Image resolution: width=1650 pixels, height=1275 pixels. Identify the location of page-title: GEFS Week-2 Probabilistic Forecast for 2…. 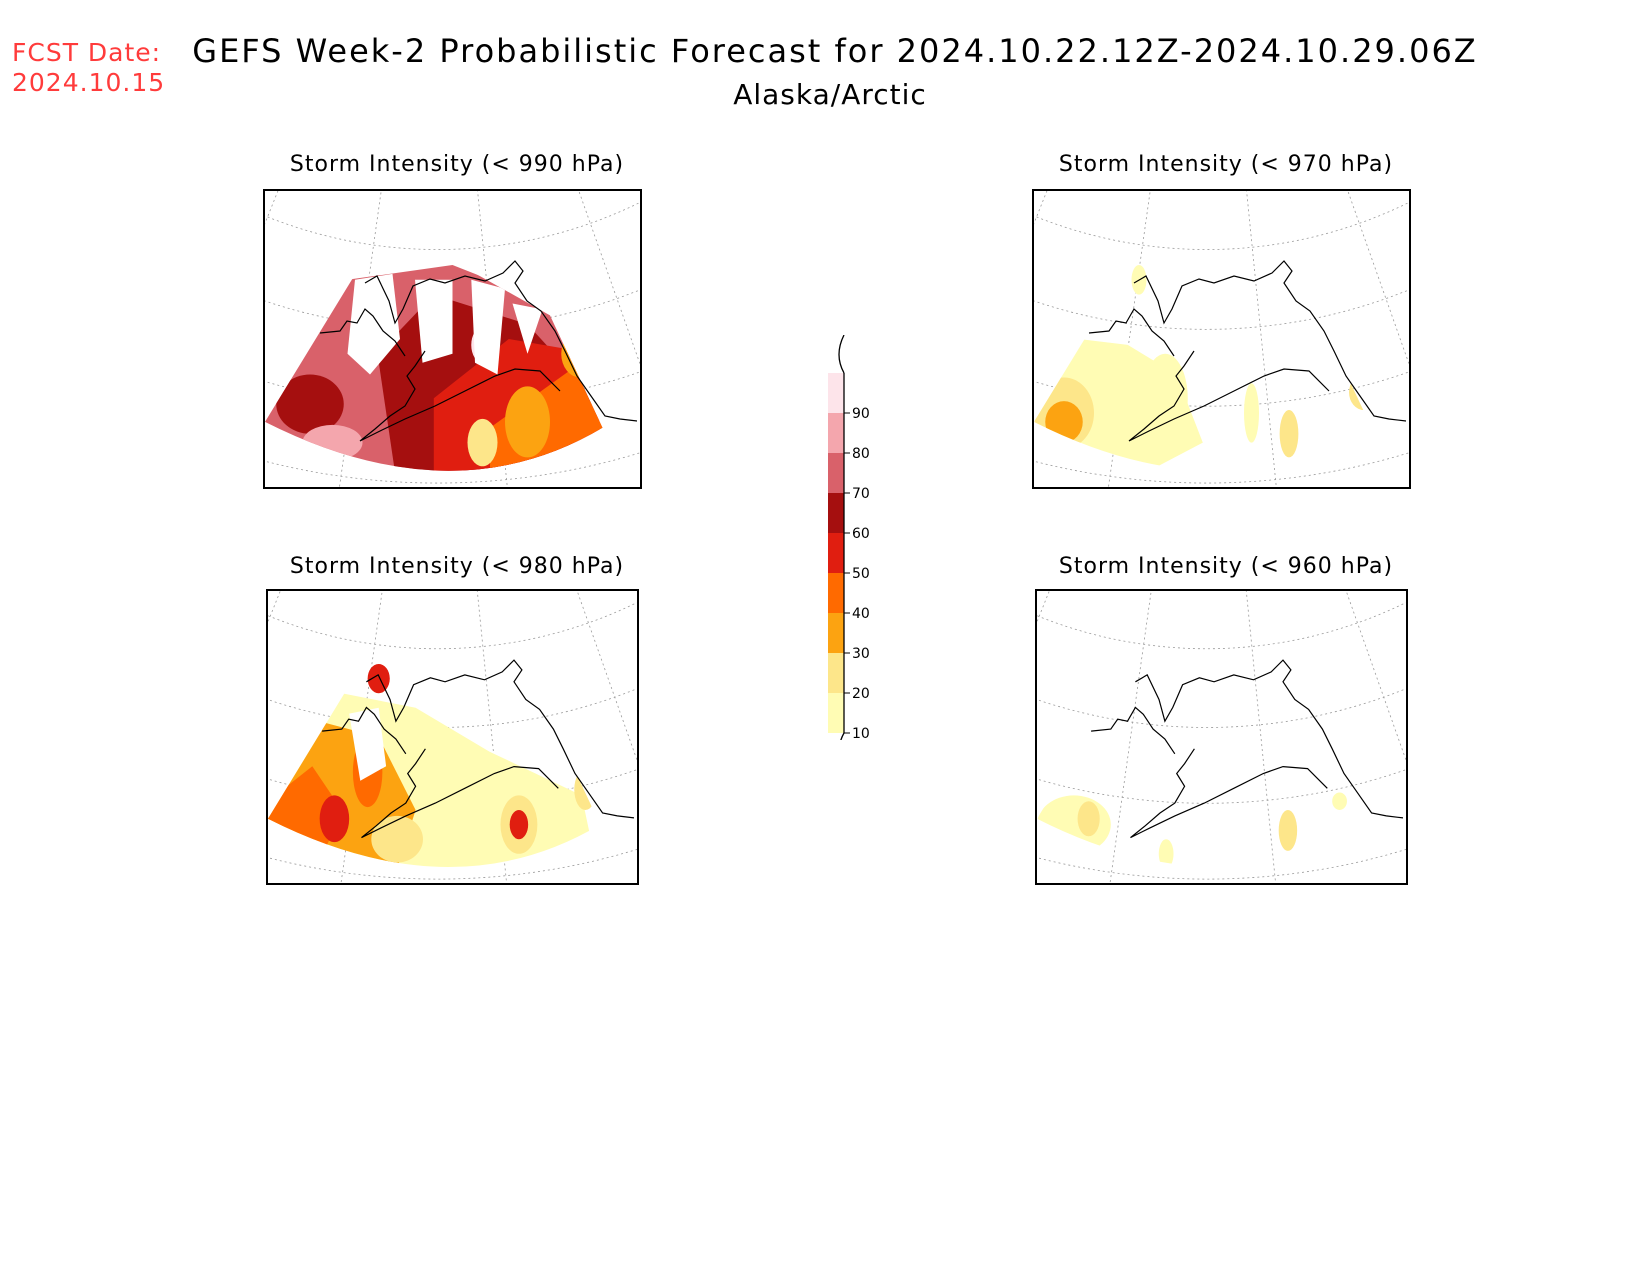
(835, 51).